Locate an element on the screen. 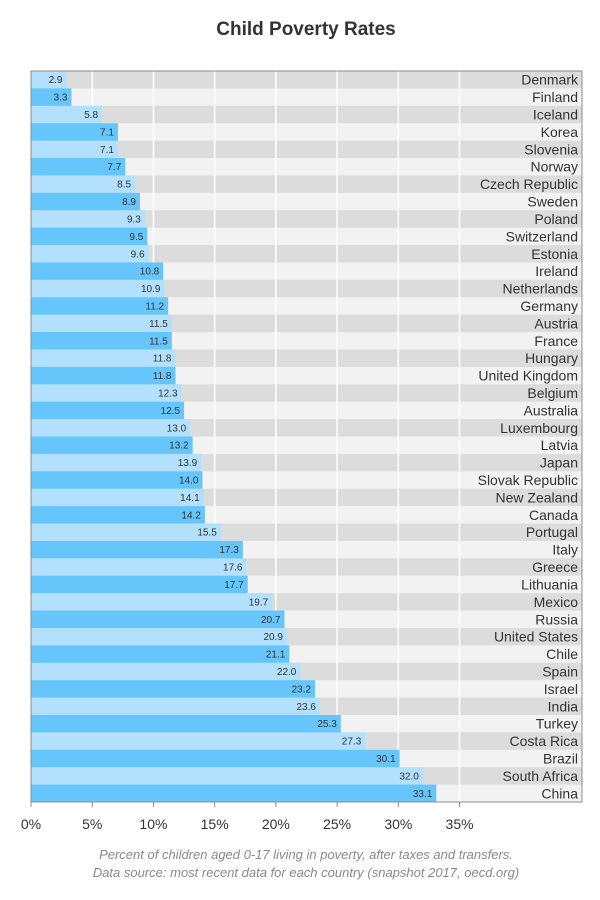 Image resolution: width=600 pixels, height=900 pixels. value-label: 11.8 is located at coordinates (162, 376).